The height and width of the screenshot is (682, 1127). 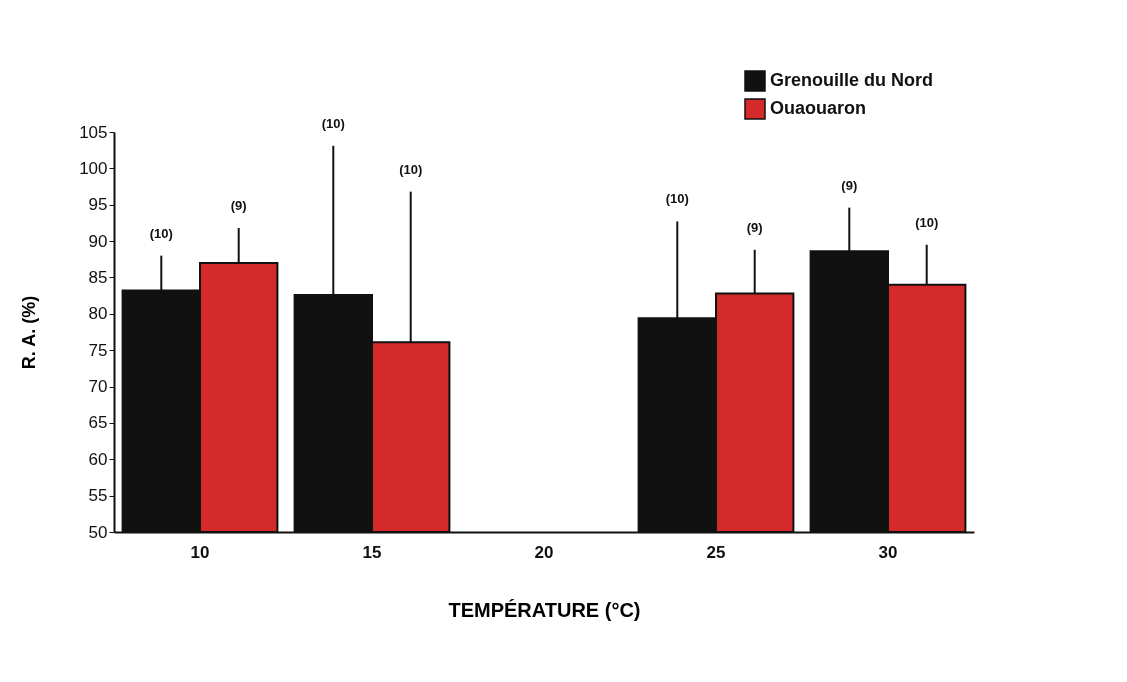 What do you see at coordinates (29, 332) in the screenshot?
I see `y-axis-title: R. A. (%)` at bounding box center [29, 332].